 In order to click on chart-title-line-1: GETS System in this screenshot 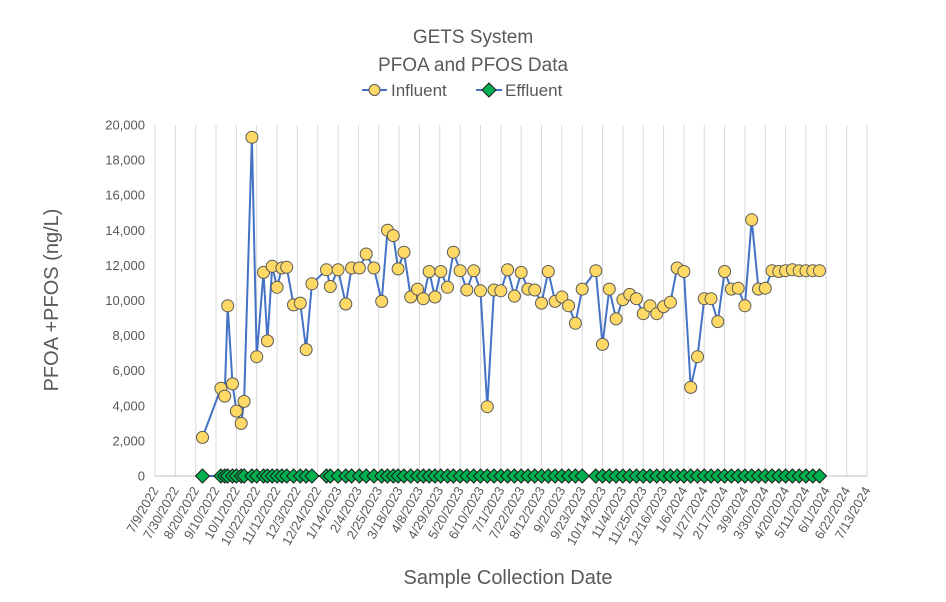, I will do `click(473, 37)`.